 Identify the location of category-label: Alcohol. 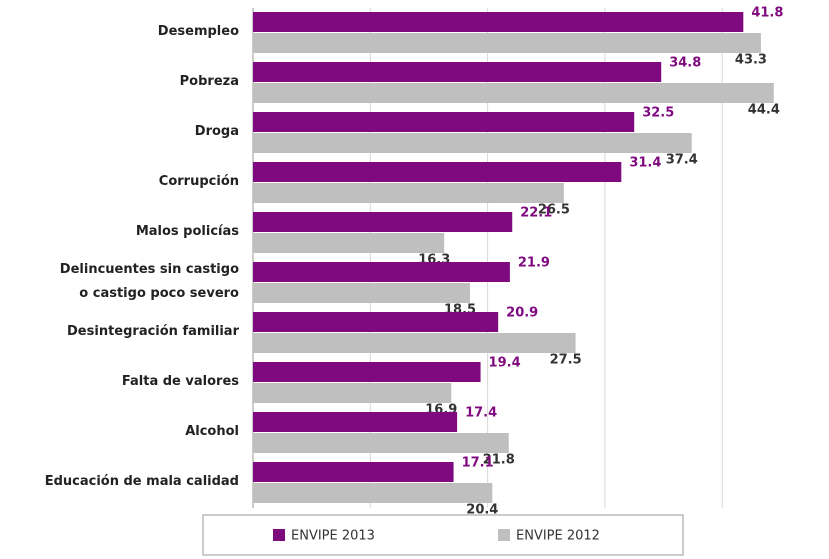
(212, 431).